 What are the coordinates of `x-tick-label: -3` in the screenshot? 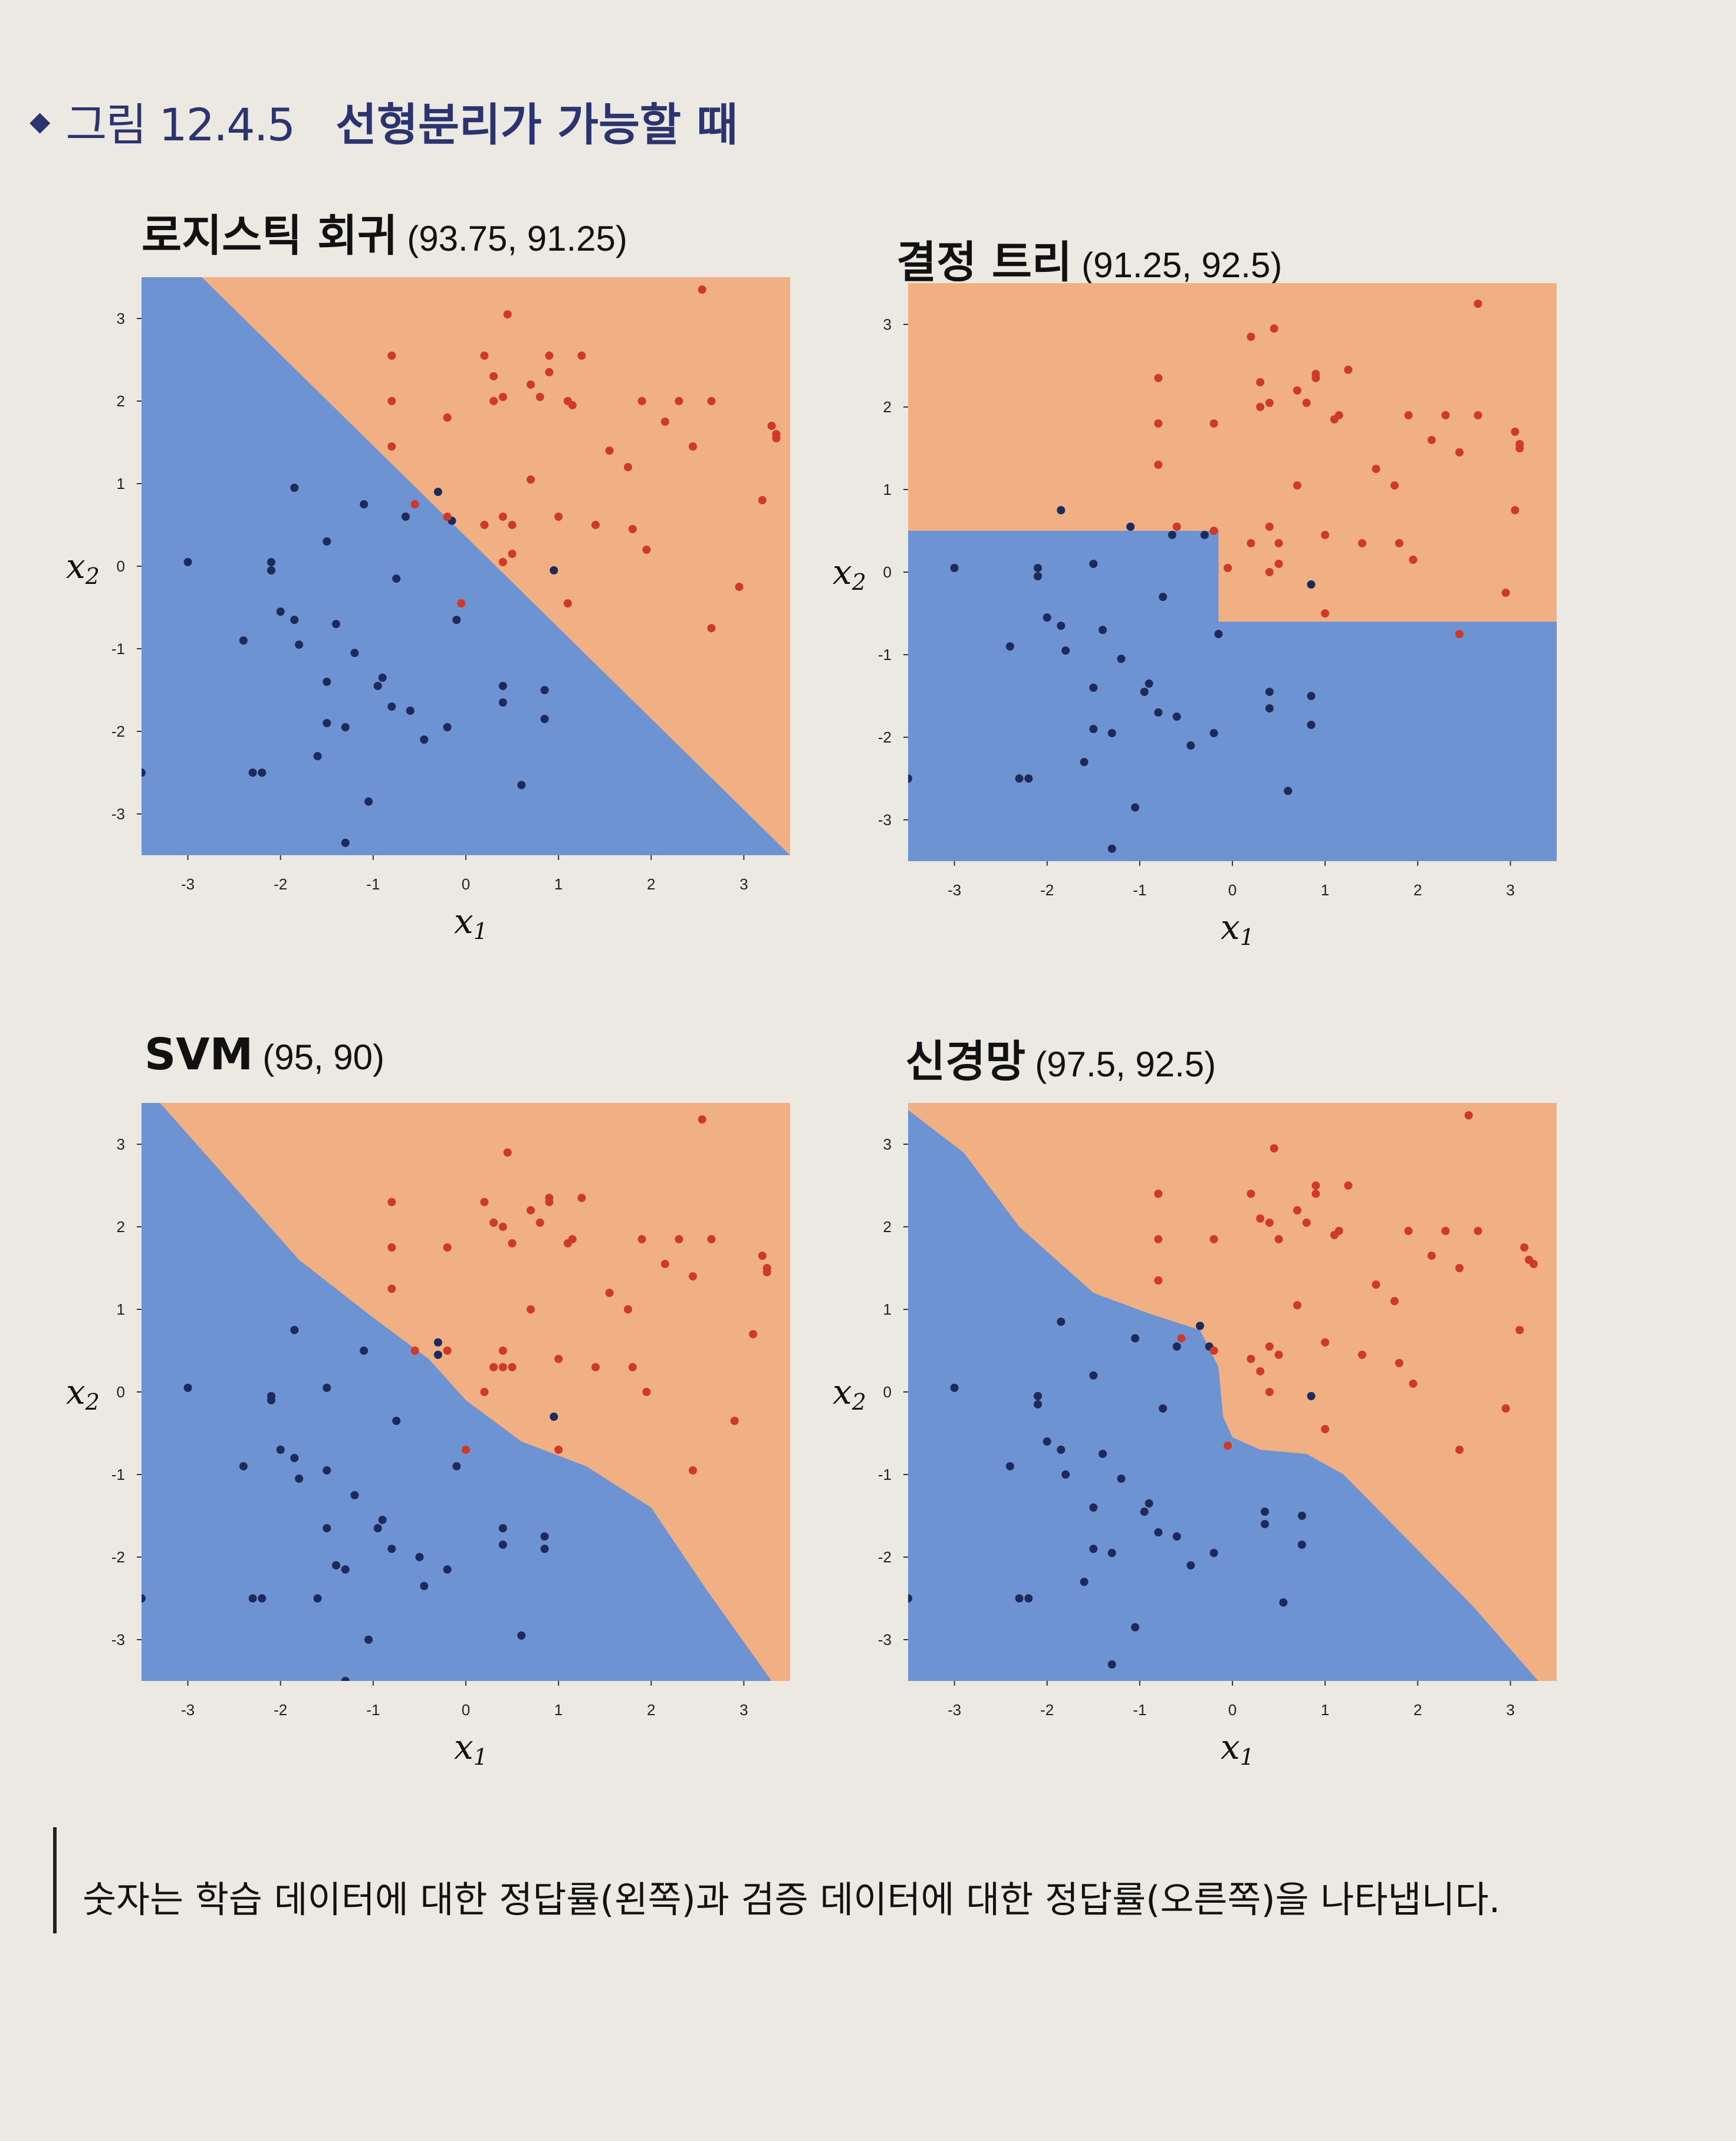 It's located at (188, 1710).